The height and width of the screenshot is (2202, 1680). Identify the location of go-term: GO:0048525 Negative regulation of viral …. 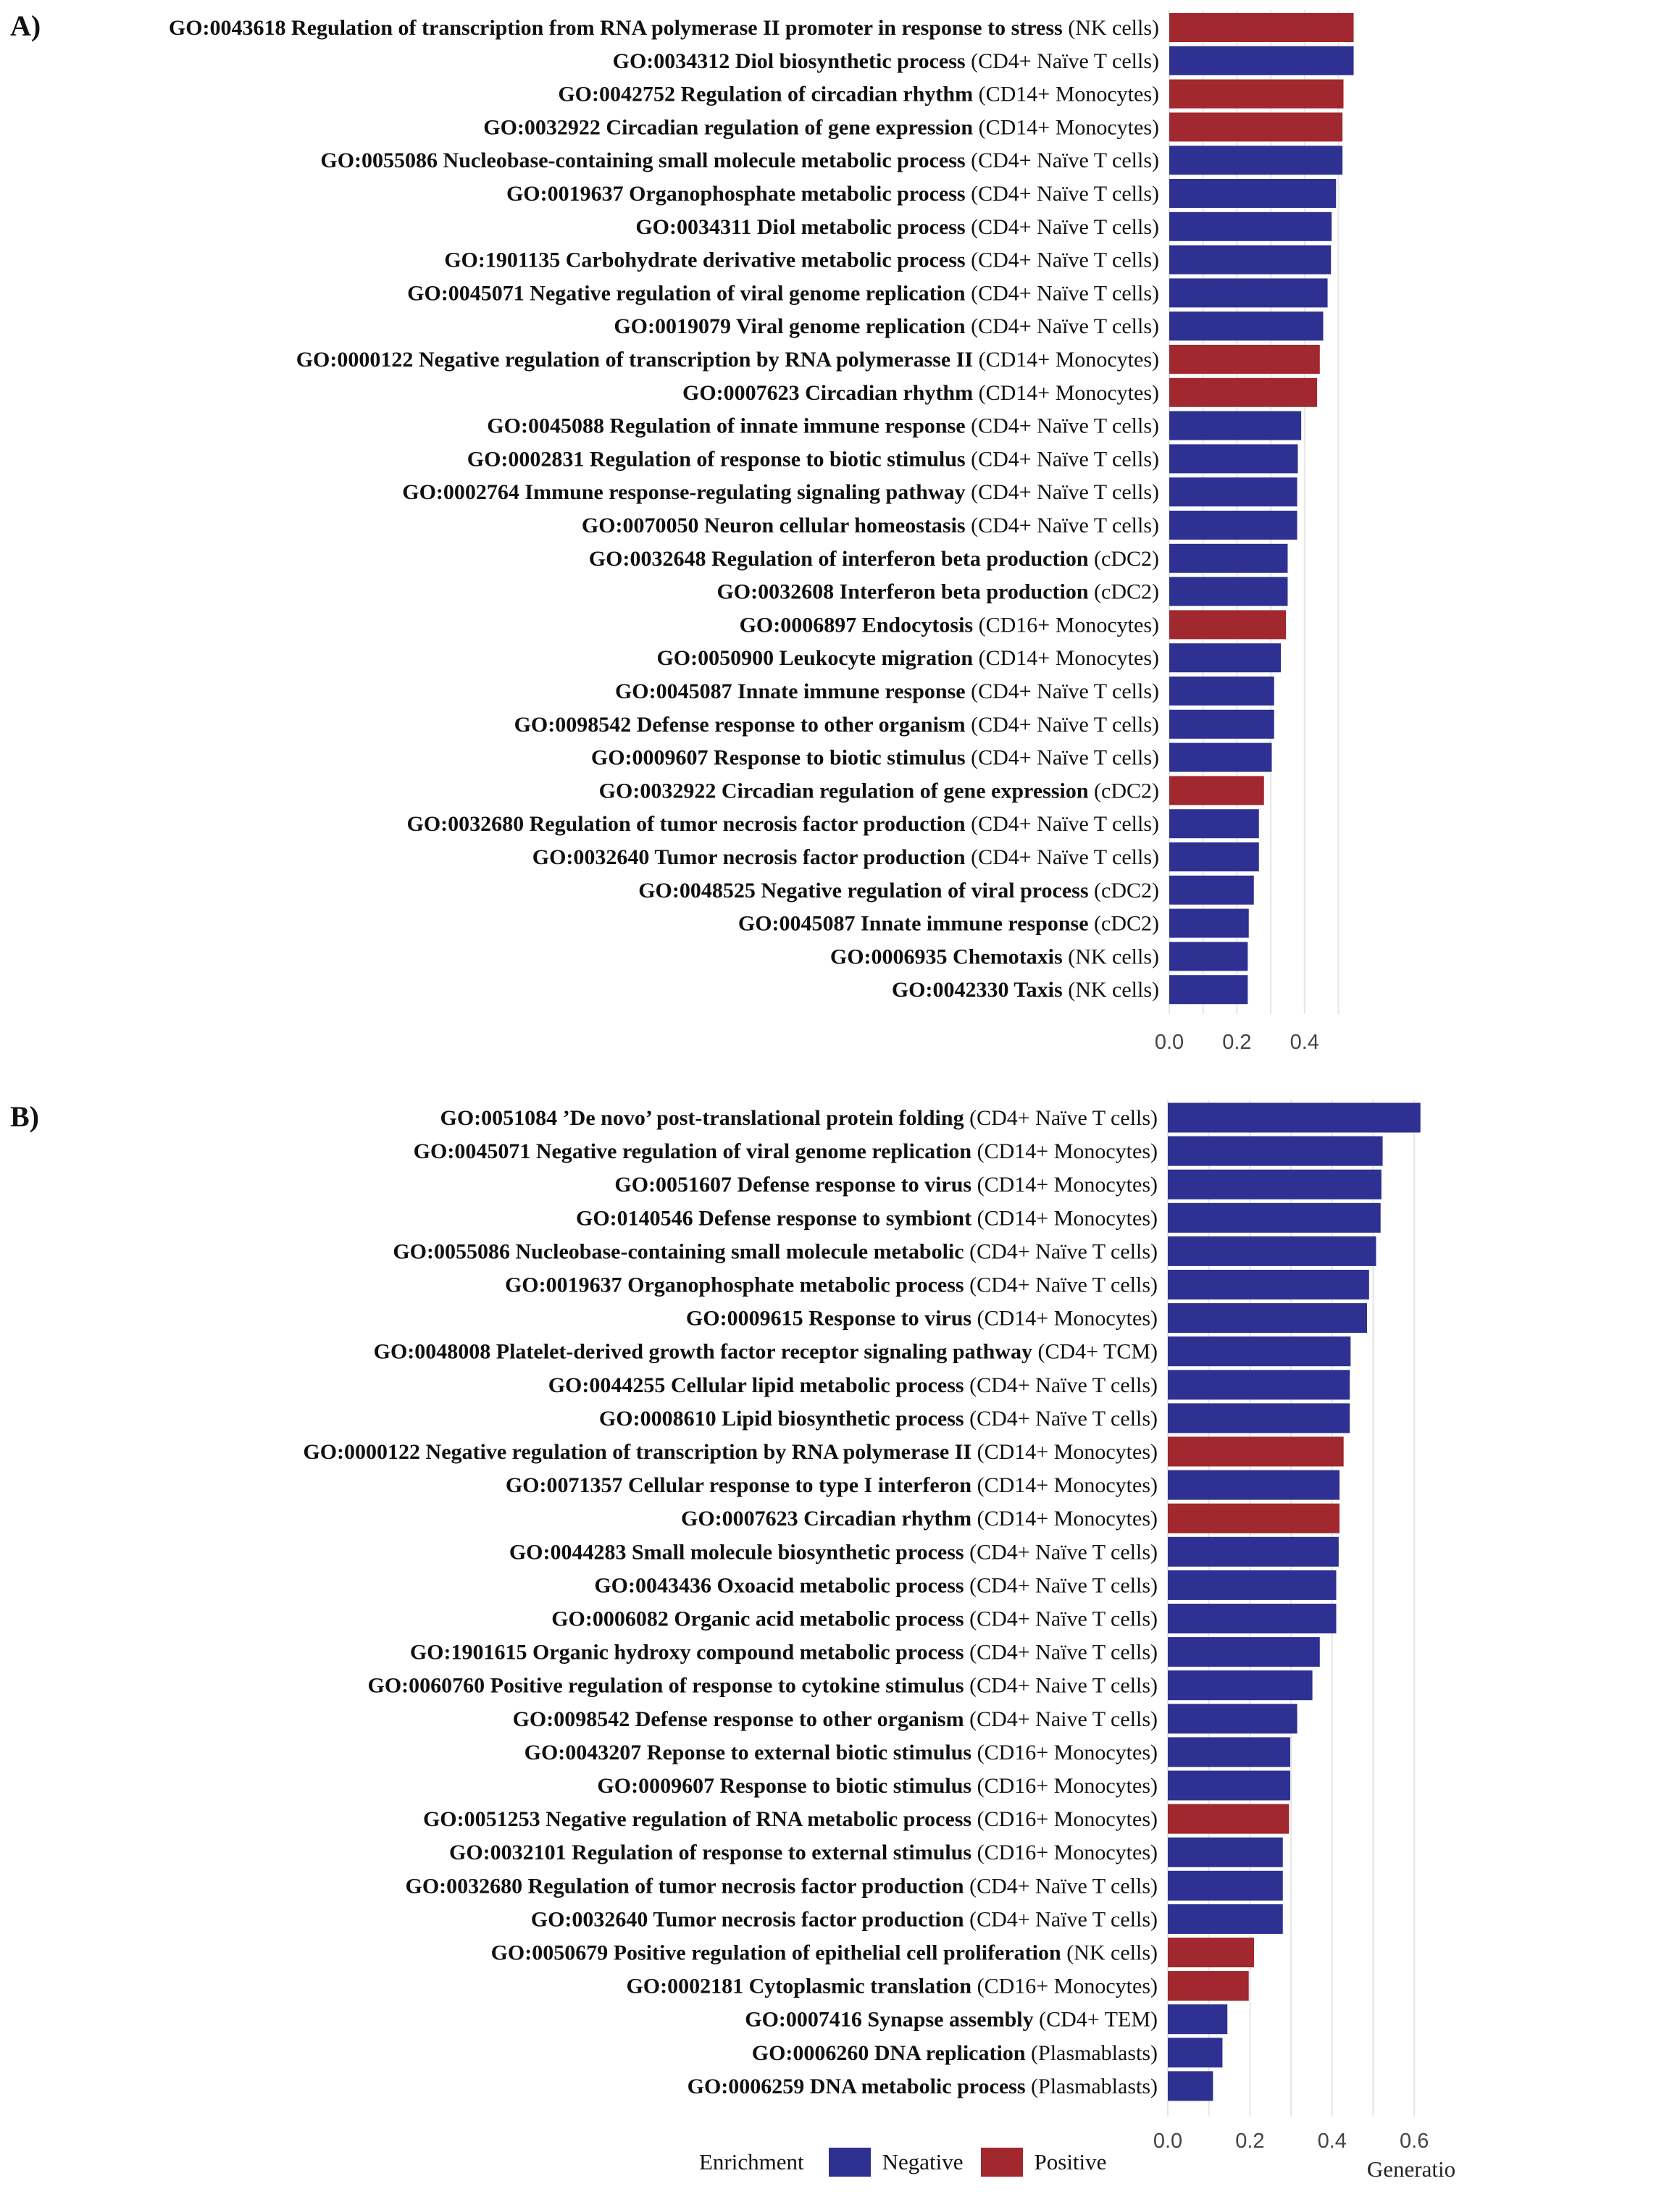
(866, 891).